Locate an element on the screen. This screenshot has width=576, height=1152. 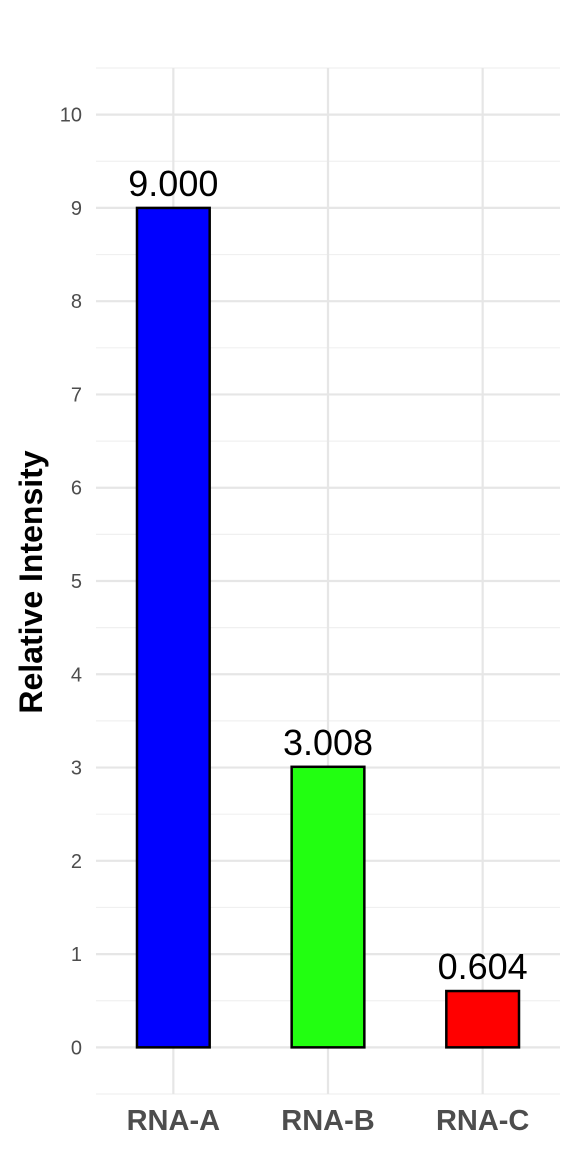
data-label: 0.604 is located at coordinates (483, 966).